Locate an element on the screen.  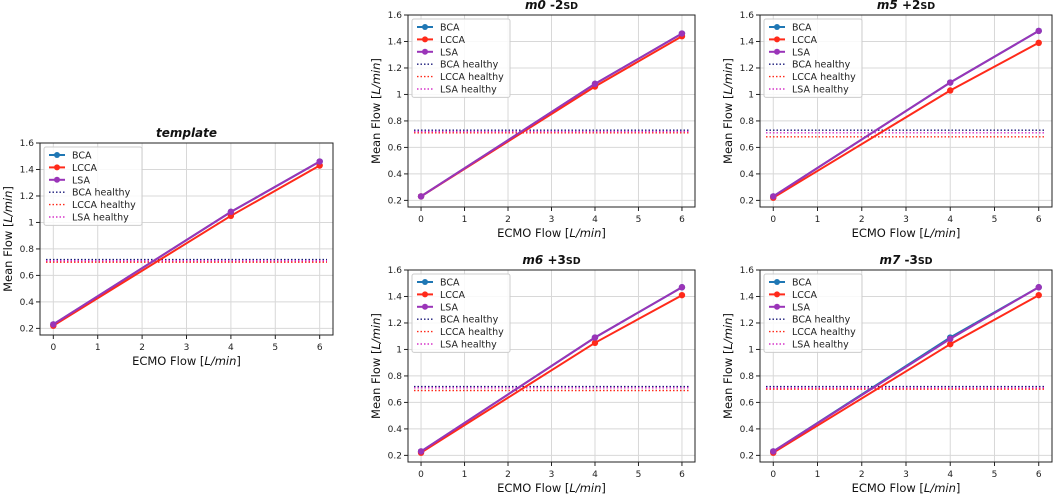
y-tick-label: 1.6 is located at coordinates (27, 144).